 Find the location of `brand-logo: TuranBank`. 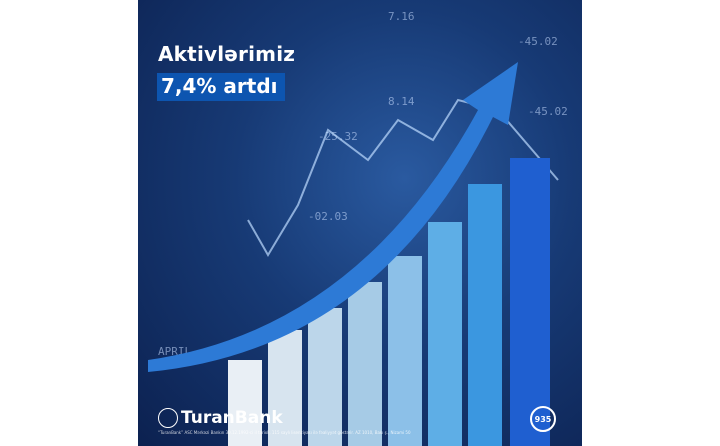

brand-logo: TuranBank is located at coordinates (220, 418).